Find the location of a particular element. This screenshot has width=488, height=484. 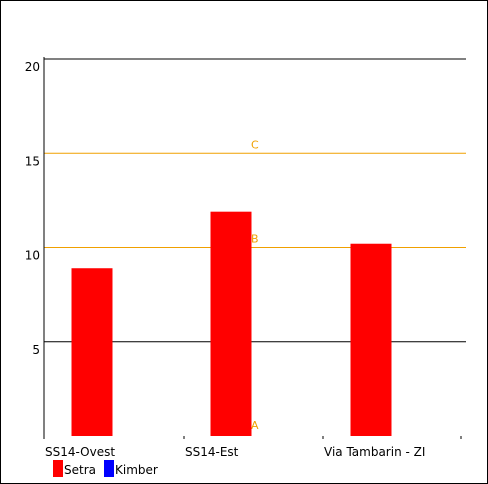

y-tick-label-5: 5 is located at coordinates (36, 350).